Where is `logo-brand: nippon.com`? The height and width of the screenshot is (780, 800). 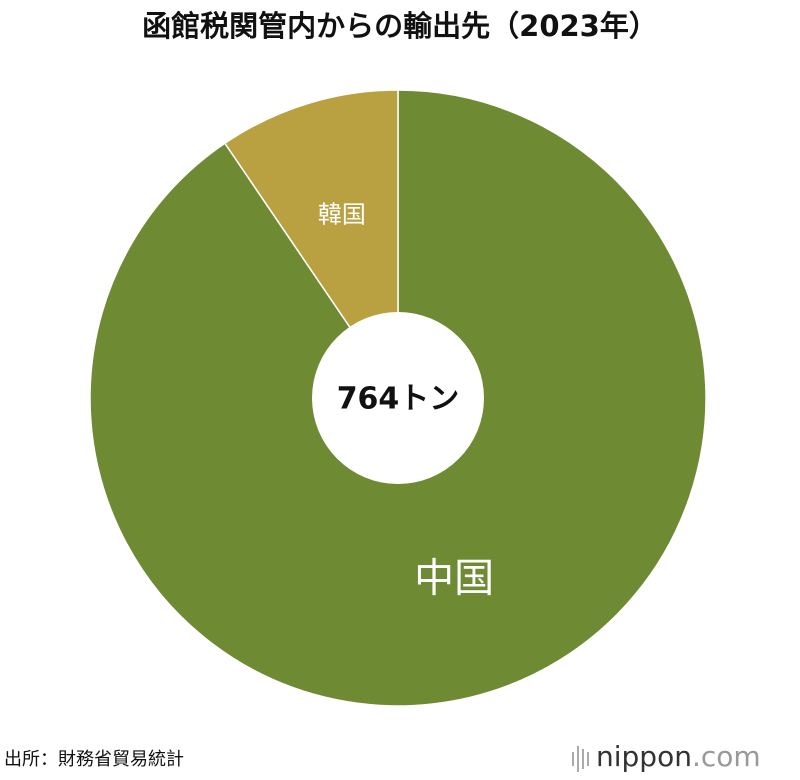
logo-brand: nippon.com is located at coordinates (678, 756).